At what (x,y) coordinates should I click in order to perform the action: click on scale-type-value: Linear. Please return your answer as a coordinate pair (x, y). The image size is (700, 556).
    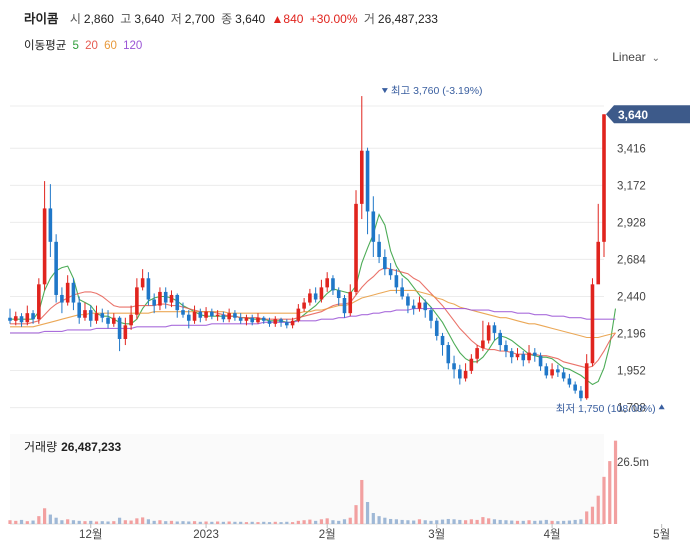
    Looking at the image, I should click on (629, 57).